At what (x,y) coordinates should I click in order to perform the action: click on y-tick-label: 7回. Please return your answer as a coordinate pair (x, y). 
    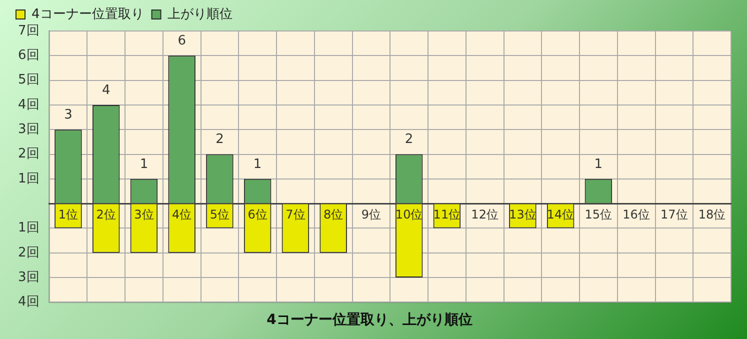
    Looking at the image, I should click on (29, 30).